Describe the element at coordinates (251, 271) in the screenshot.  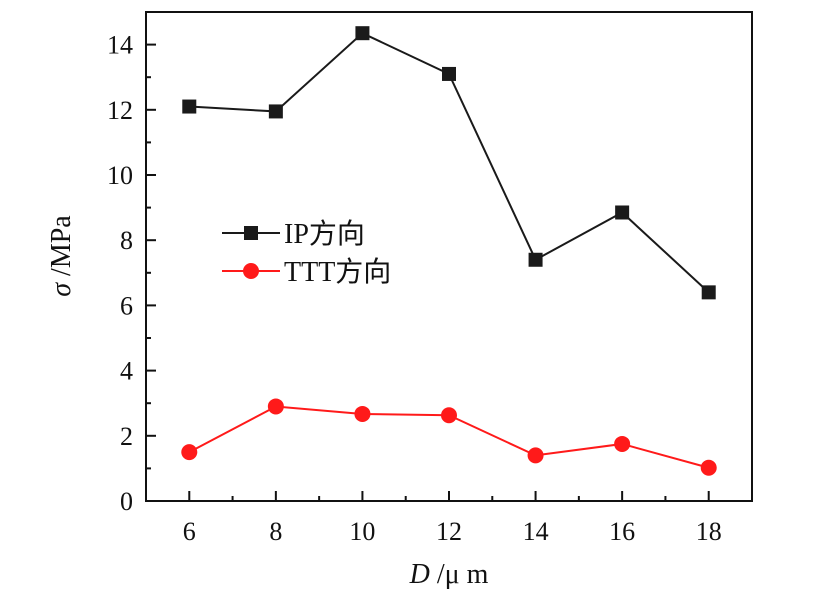
I see `legend-marker-ttt` at that location.